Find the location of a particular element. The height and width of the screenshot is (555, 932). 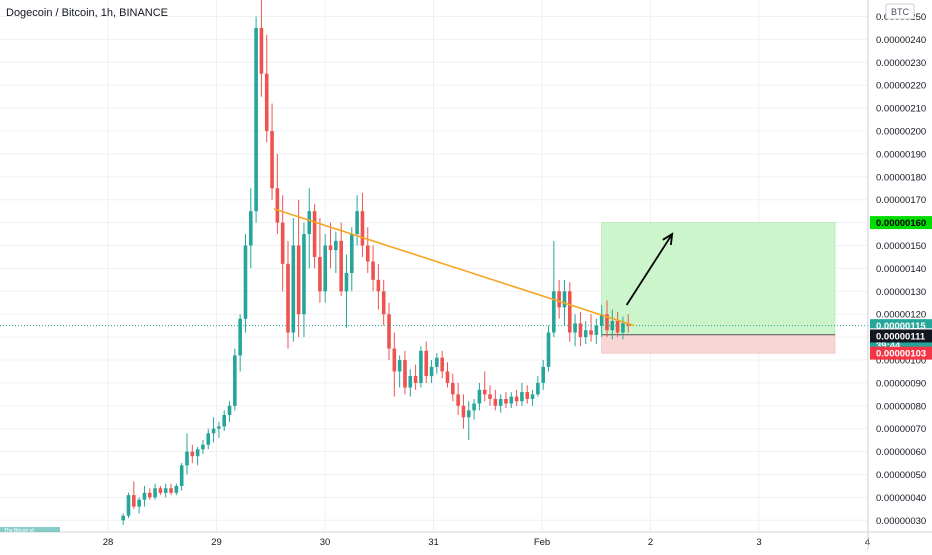

arrow-shaft is located at coordinates (649, 269).